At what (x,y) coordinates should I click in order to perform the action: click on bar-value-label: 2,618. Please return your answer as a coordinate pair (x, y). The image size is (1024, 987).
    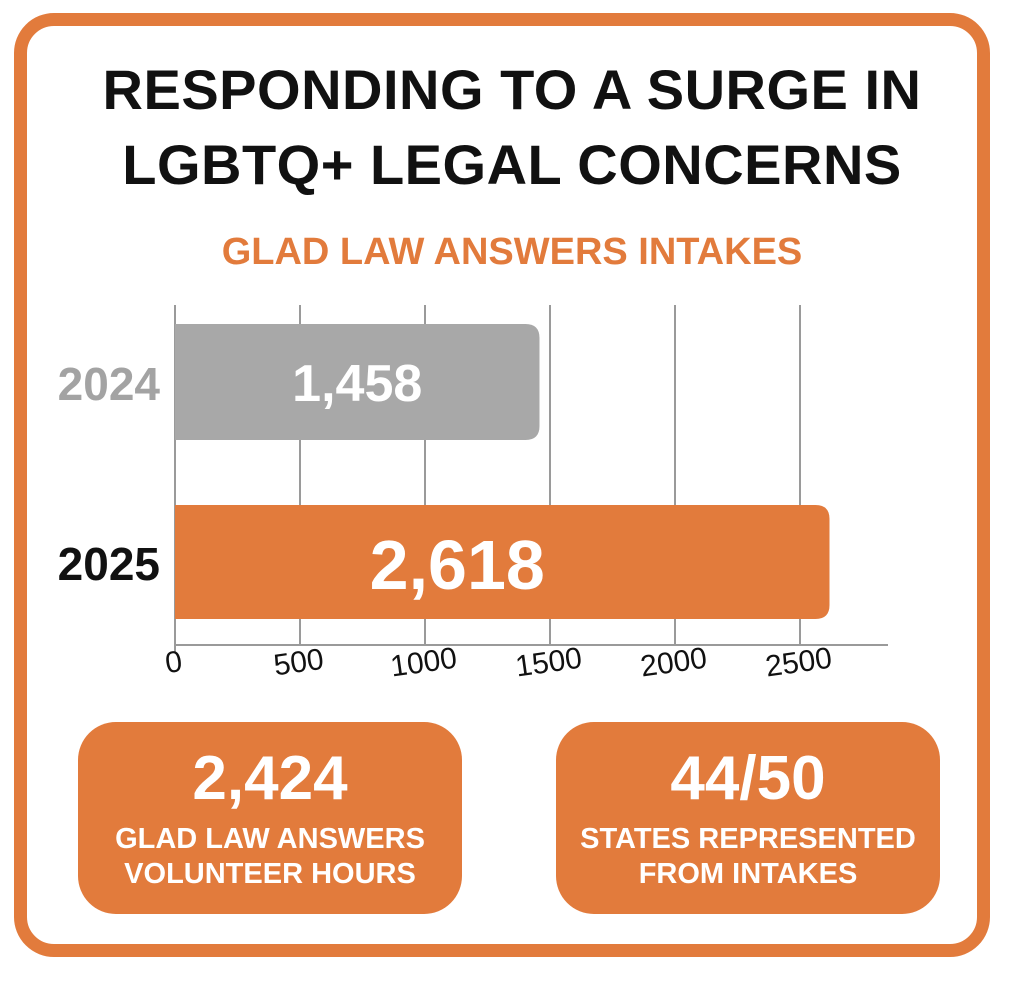
    Looking at the image, I should click on (457, 565).